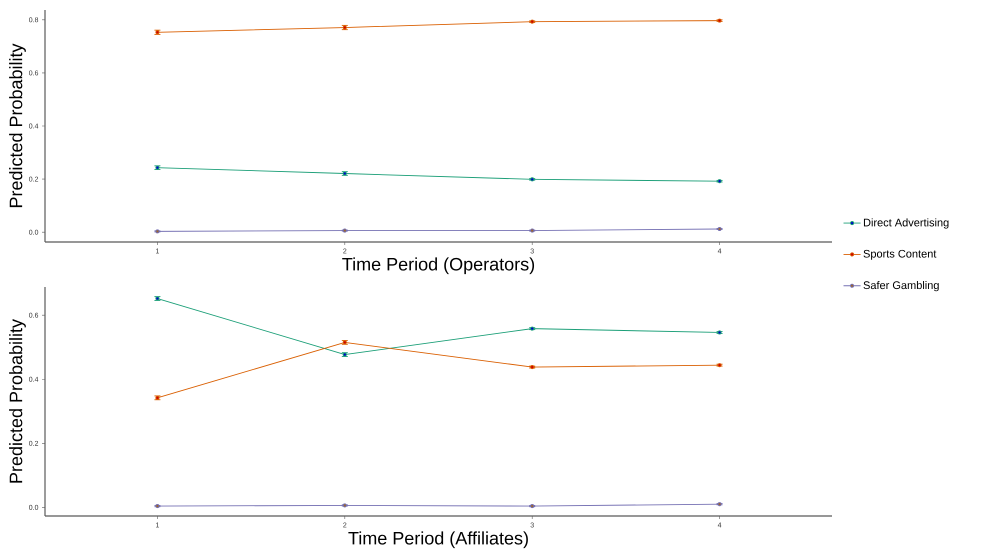 This screenshot has height=552, width=991. What do you see at coordinates (906, 223) in the screenshot?
I see `legend-label: Direct Advertising` at bounding box center [906, 223].